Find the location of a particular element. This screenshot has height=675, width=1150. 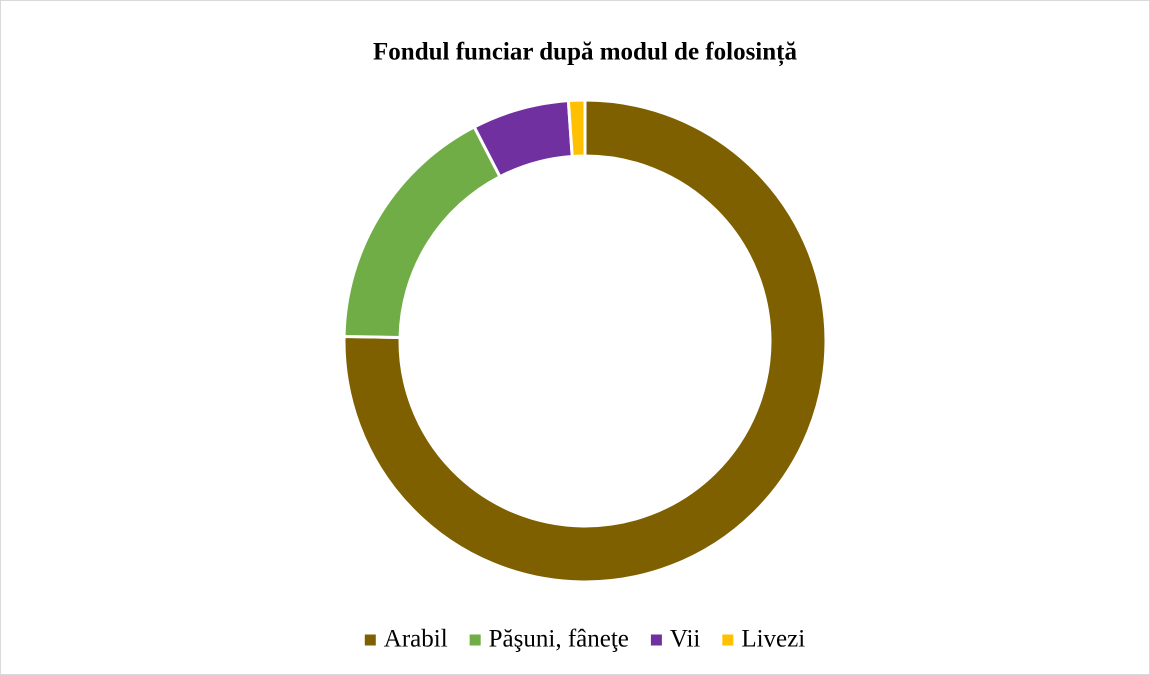

donut-segment is located at coordinates (576, 128).